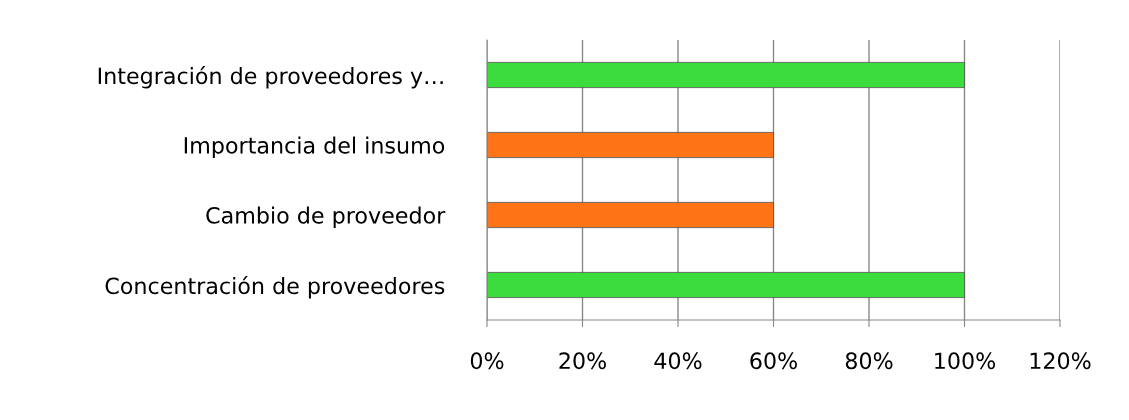 This screenshot has width=1129, height=420. I want to click on x-tick-label: 20%, so click(582, 361).